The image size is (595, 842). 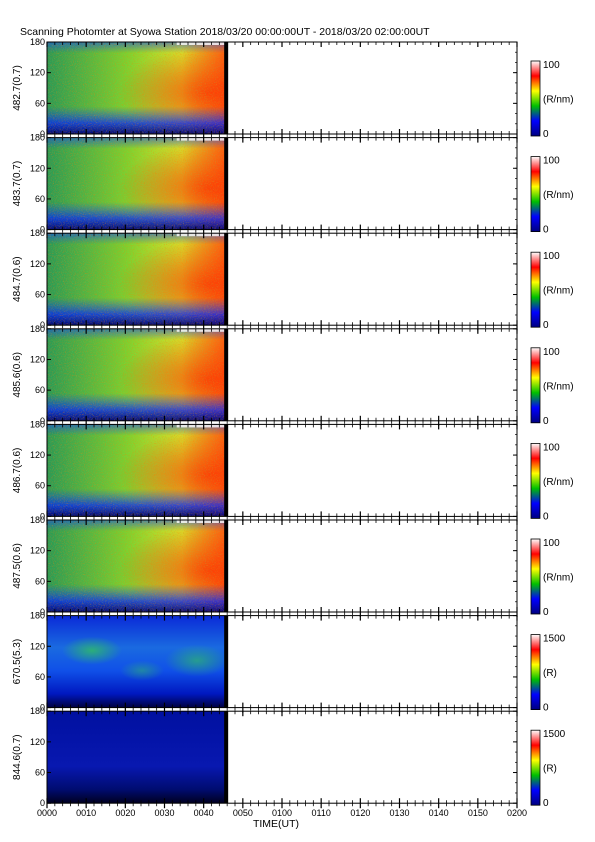 I want to click on panel-label: 483.7(0.7), so click(x=17, y=184).